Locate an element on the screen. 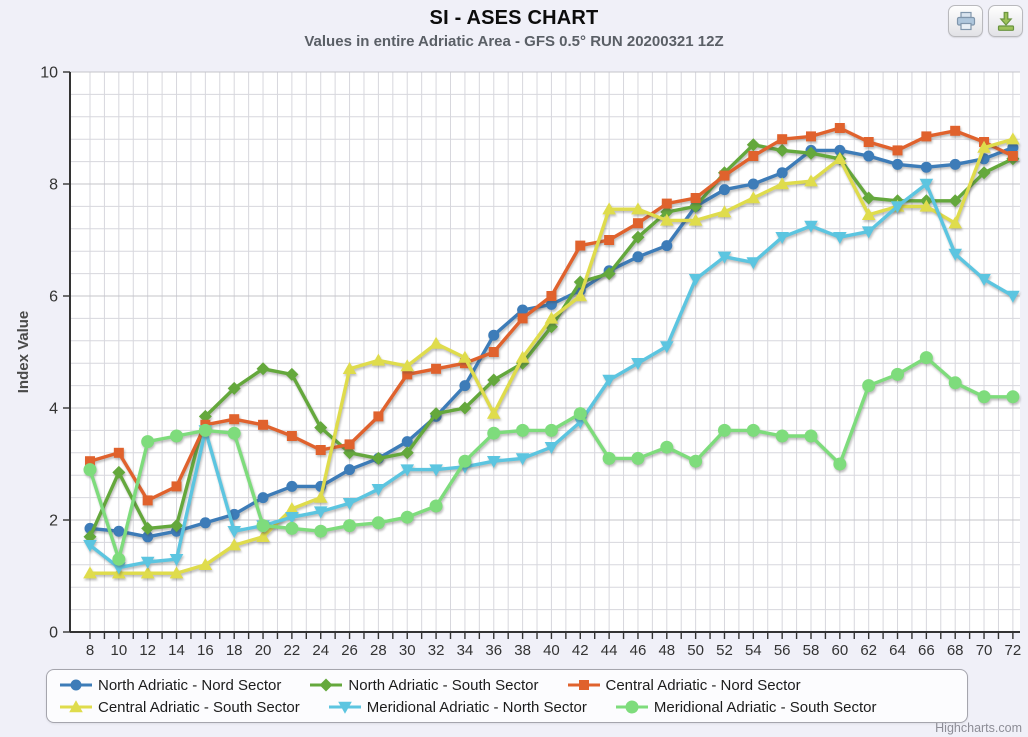  legend-item-central-adriatic-nord-sector: Central Adriatic - Nord Sector is located at coordinates (684, 685).